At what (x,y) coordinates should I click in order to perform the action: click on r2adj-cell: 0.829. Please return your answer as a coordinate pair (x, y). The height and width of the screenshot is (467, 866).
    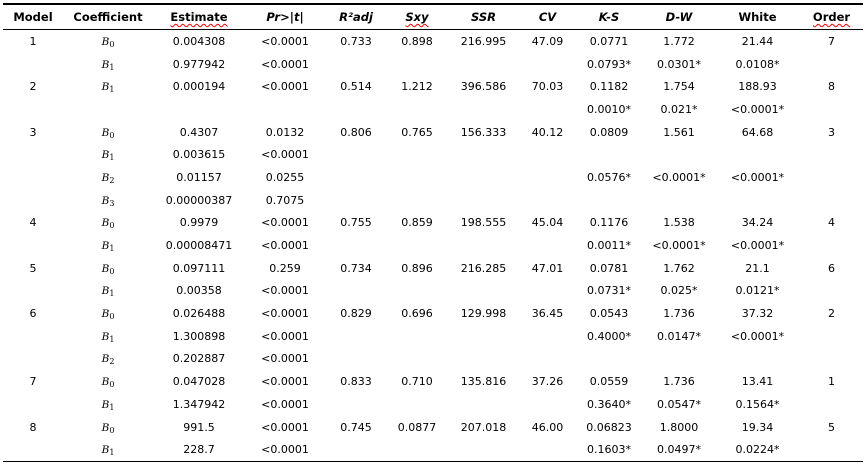
    Looking at the image, I should click on (356, 314).